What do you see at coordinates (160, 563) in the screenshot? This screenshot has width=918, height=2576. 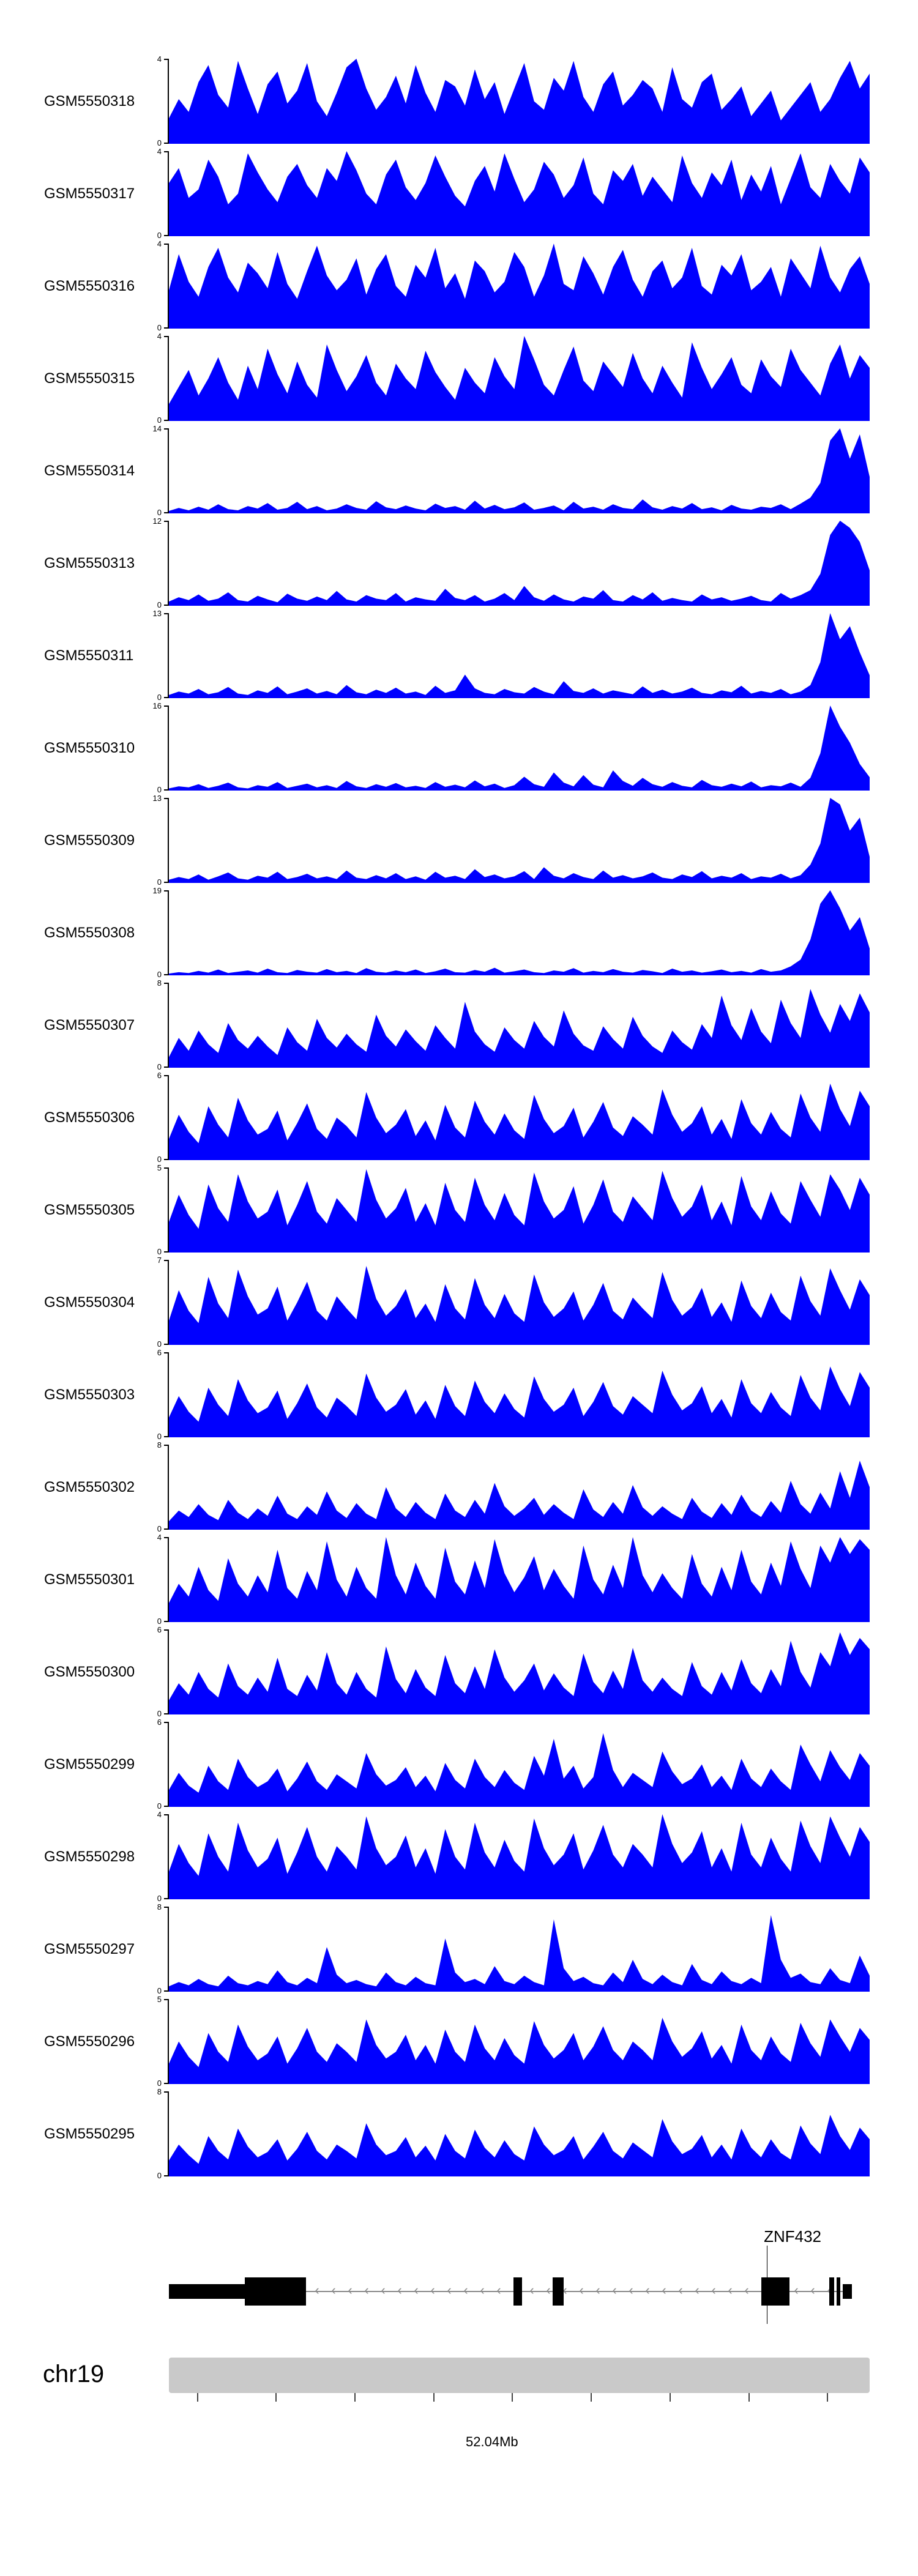 I see `y-axis: 12 0` at bounding box center [160, 563].